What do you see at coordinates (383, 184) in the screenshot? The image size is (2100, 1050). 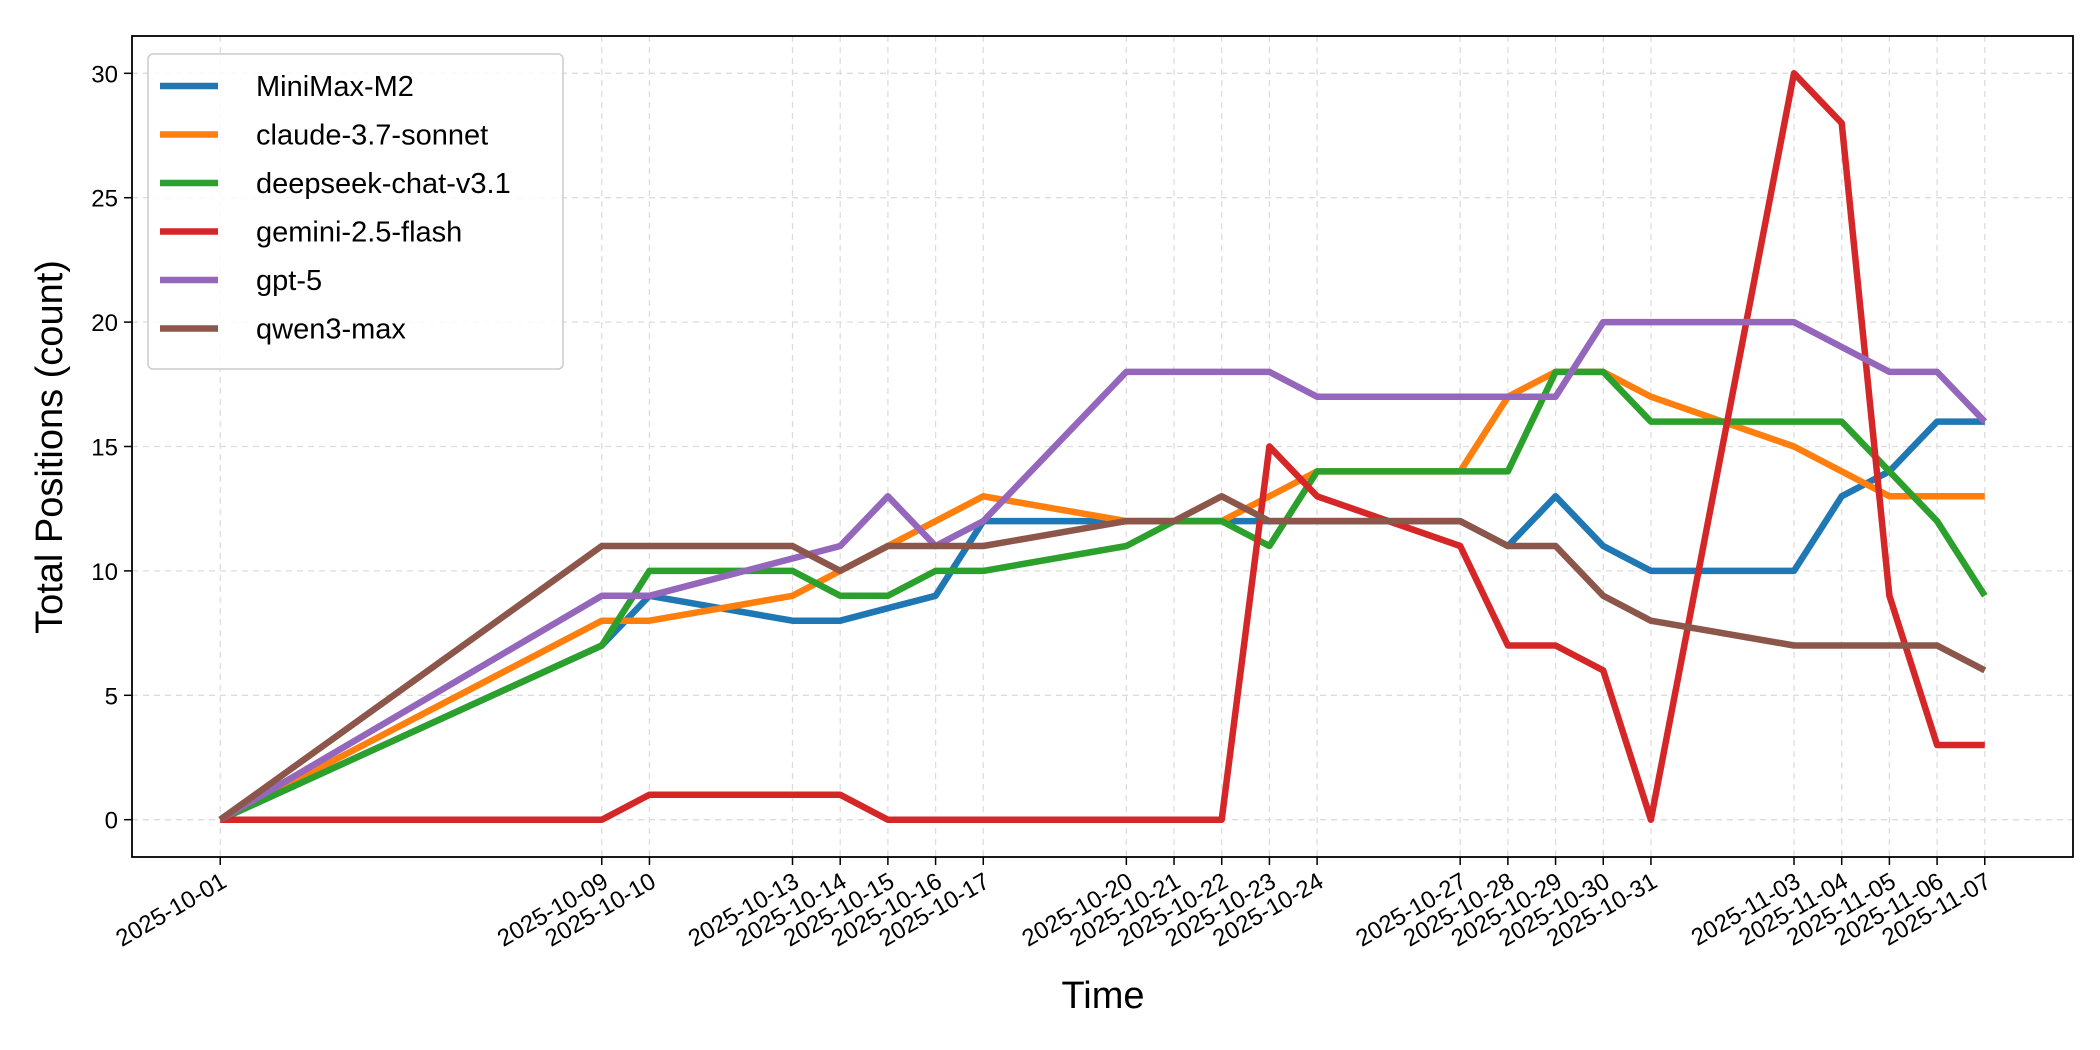 I see `legend-label: deepseek-chat-v3.1` at bounding box center [383, 184].